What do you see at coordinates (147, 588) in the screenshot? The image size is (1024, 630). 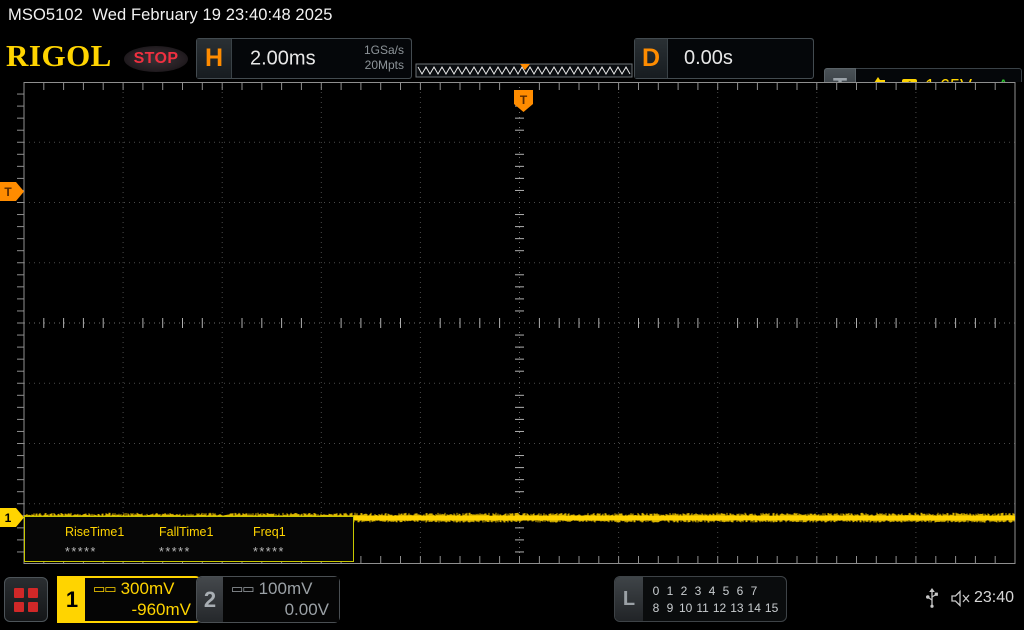 I see `channel-1-scale: 300mV` at bounding box center [147, 588].